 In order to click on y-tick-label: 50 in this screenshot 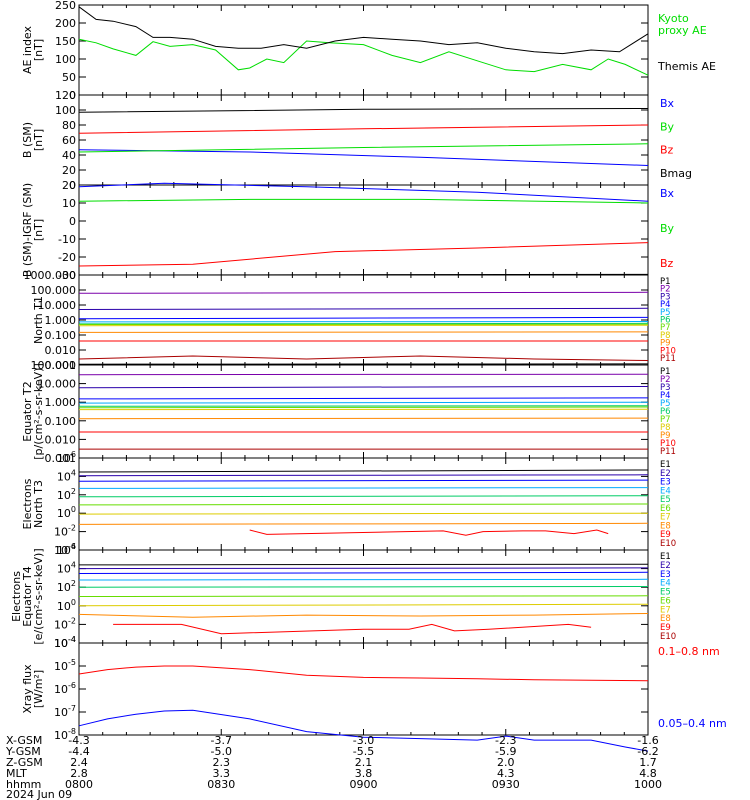, I will do `click(69, 77)`.